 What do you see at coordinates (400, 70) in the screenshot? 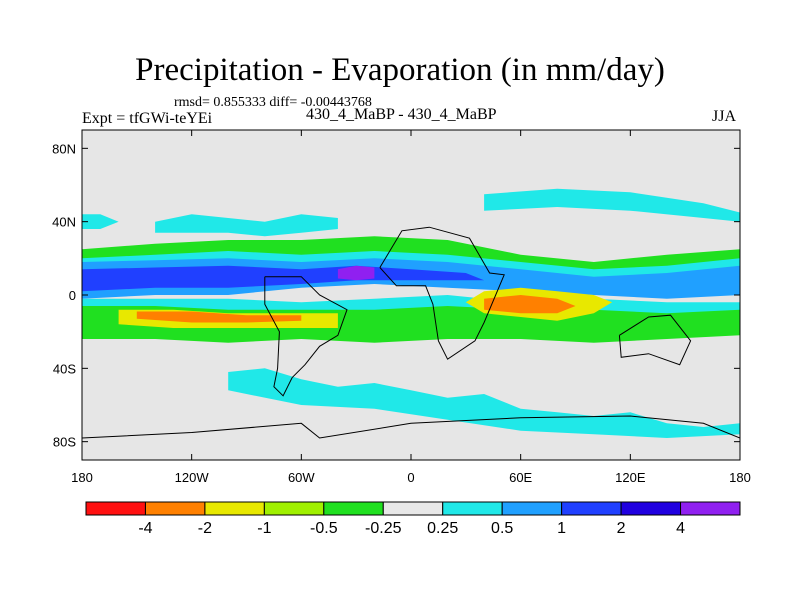
I see `chart-title: Precipitation - Evaporation (in mm/day)` at bounding box center [400, 70].